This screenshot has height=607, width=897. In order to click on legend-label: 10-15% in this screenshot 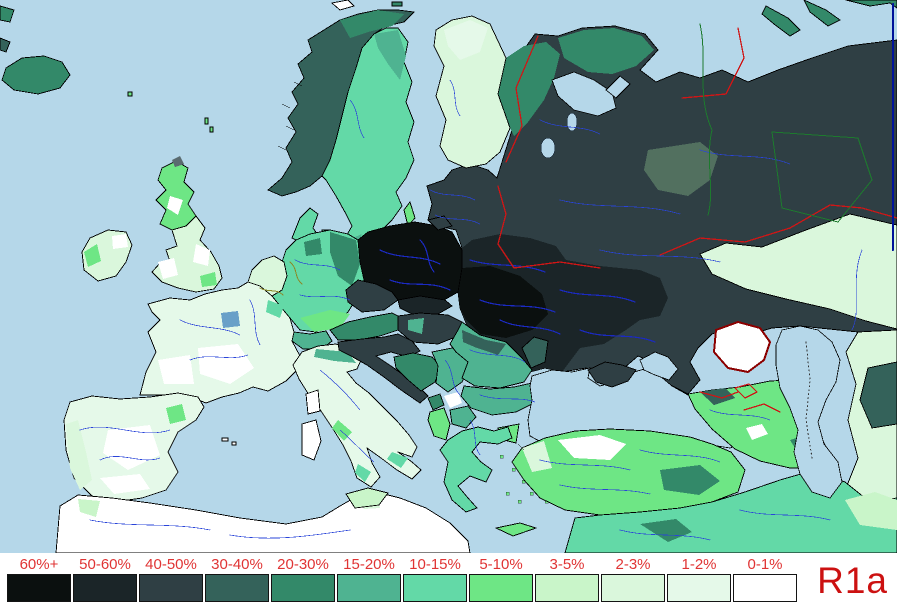, I will do `click(435, 564)`.